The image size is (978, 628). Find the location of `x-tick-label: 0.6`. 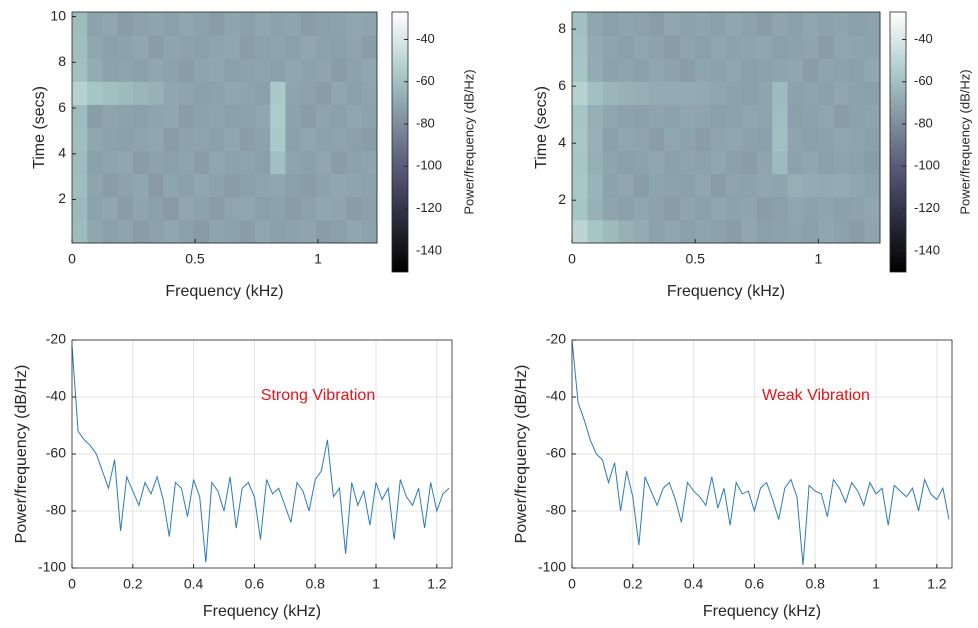

x-tick-label: 0.6 is located at coordinates (255, 584).